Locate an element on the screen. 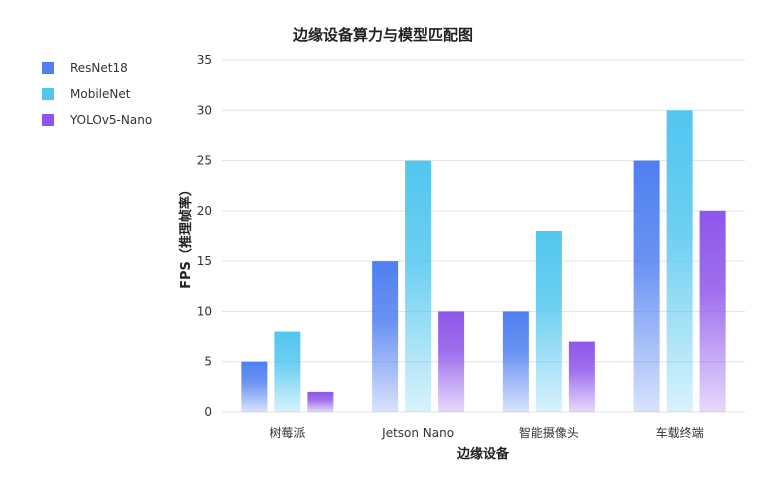  y-tick-label: 20 is located at coordinates (204, 211).